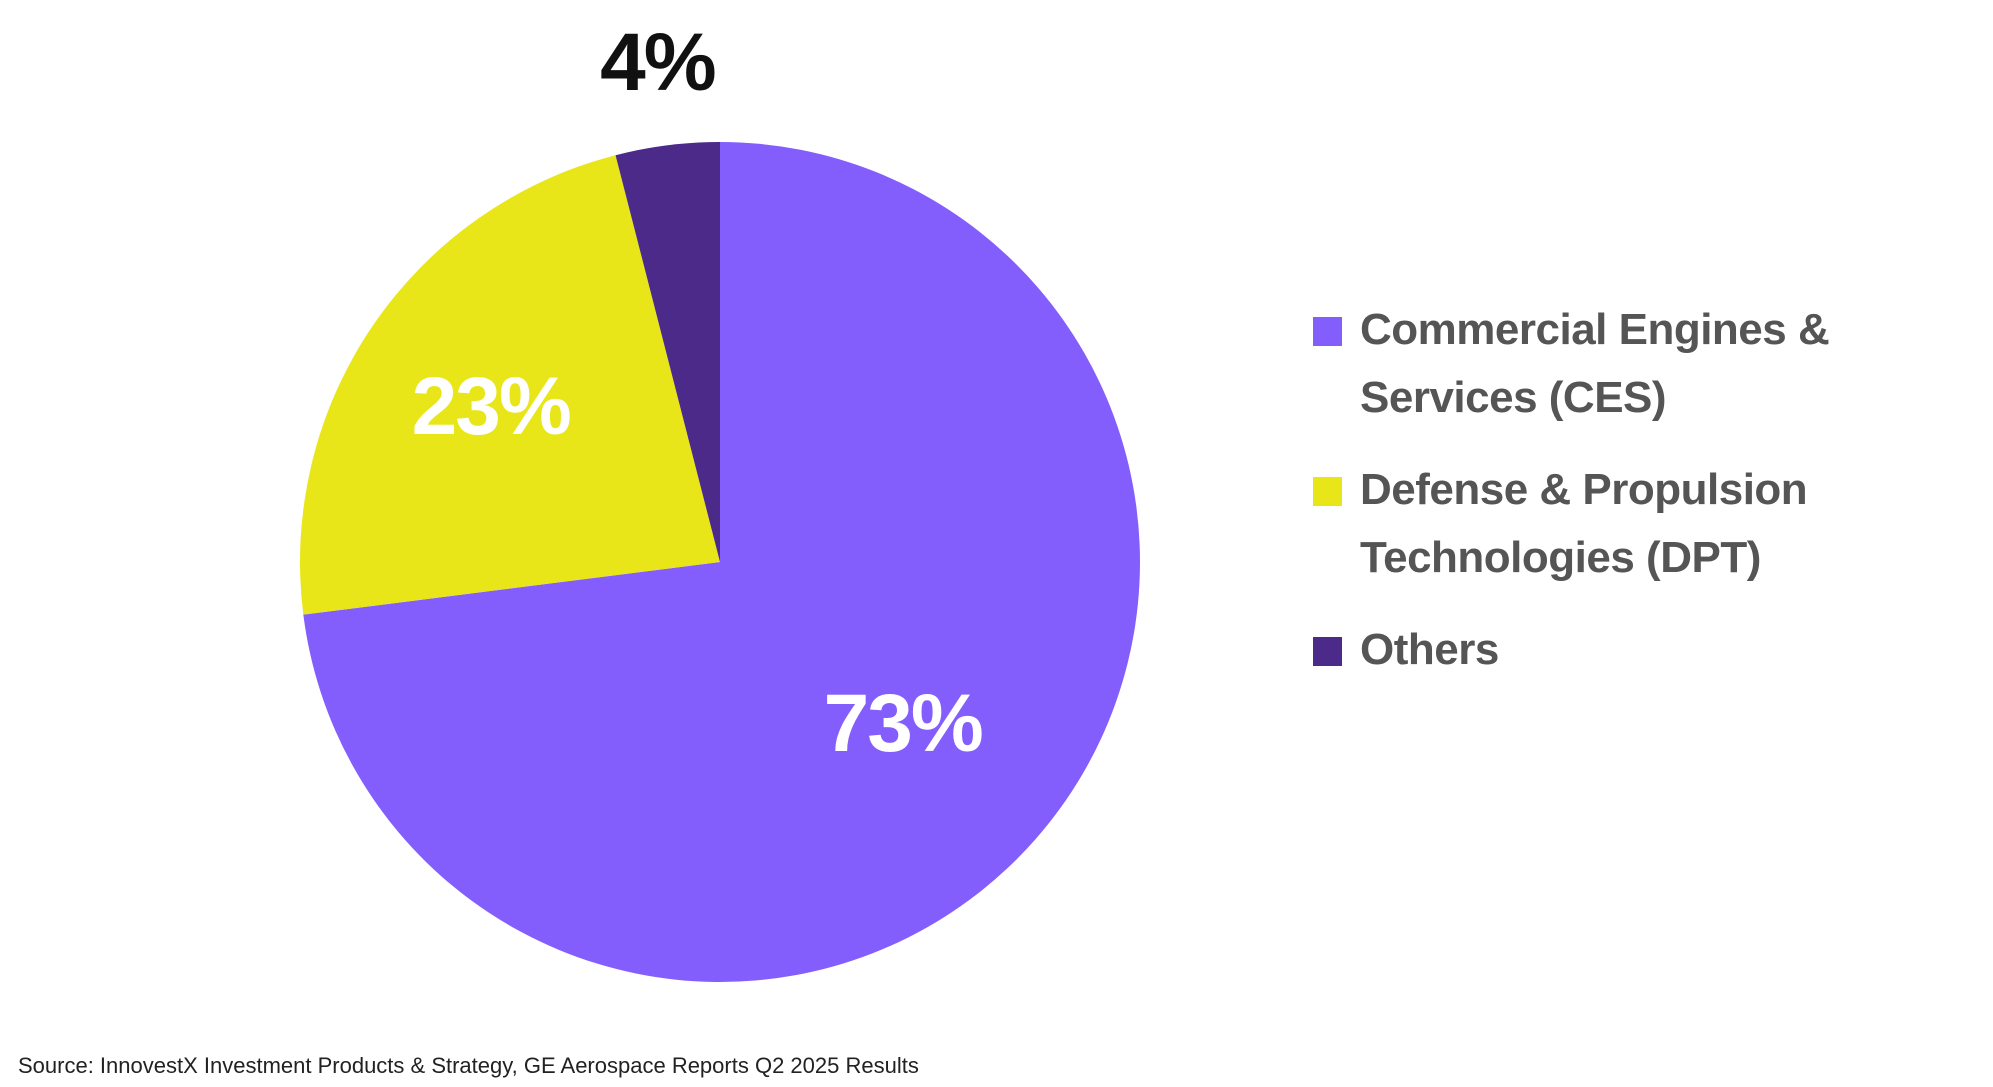  I want to click on legend-item-dpt: Defense & Propulsion Technologies (DPT), so click(1633, 524).